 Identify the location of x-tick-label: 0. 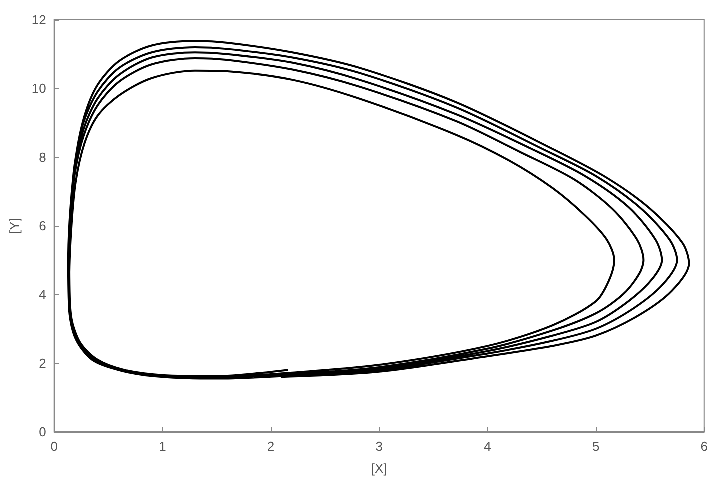
(54, 446).